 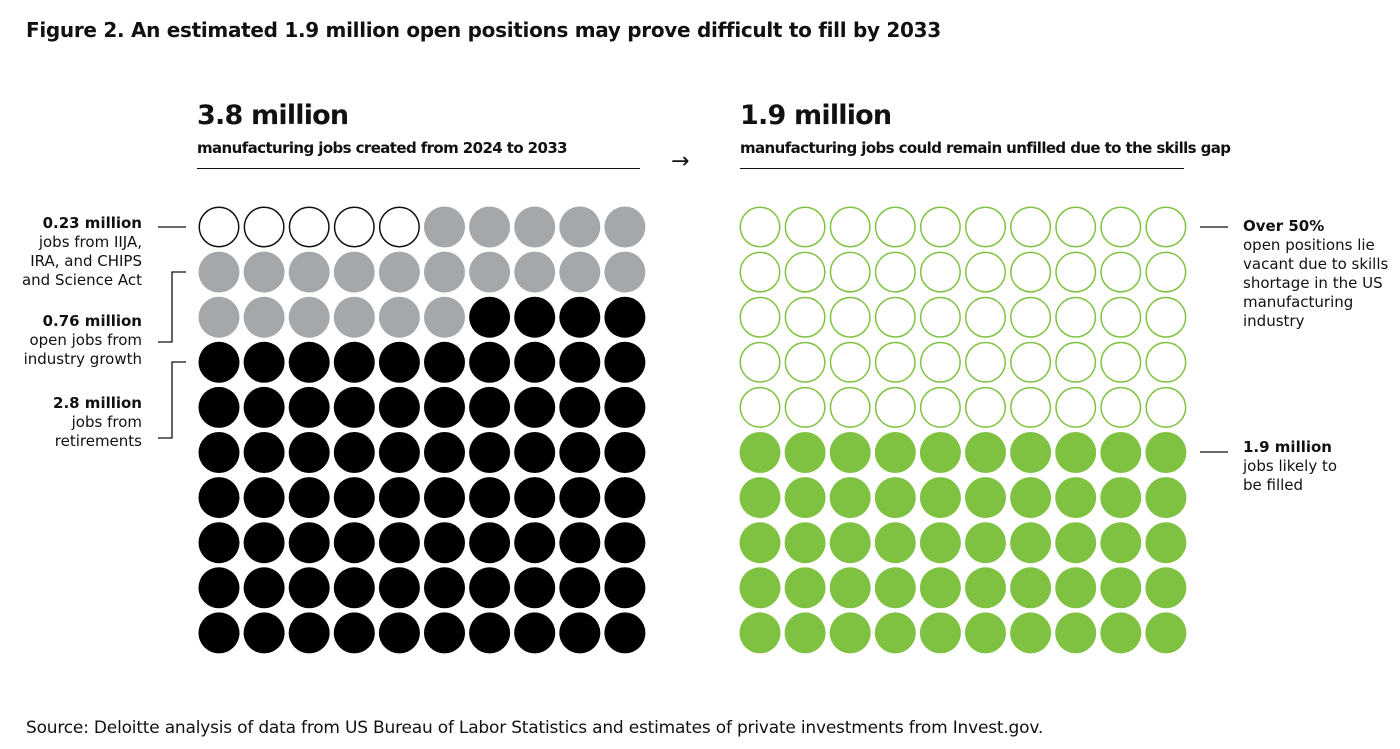 What do you see at coordinates (1316, 264) in the screenshot?
I see `label-vacant-line: vacant due to skills` at bounding box center [1316, 264].